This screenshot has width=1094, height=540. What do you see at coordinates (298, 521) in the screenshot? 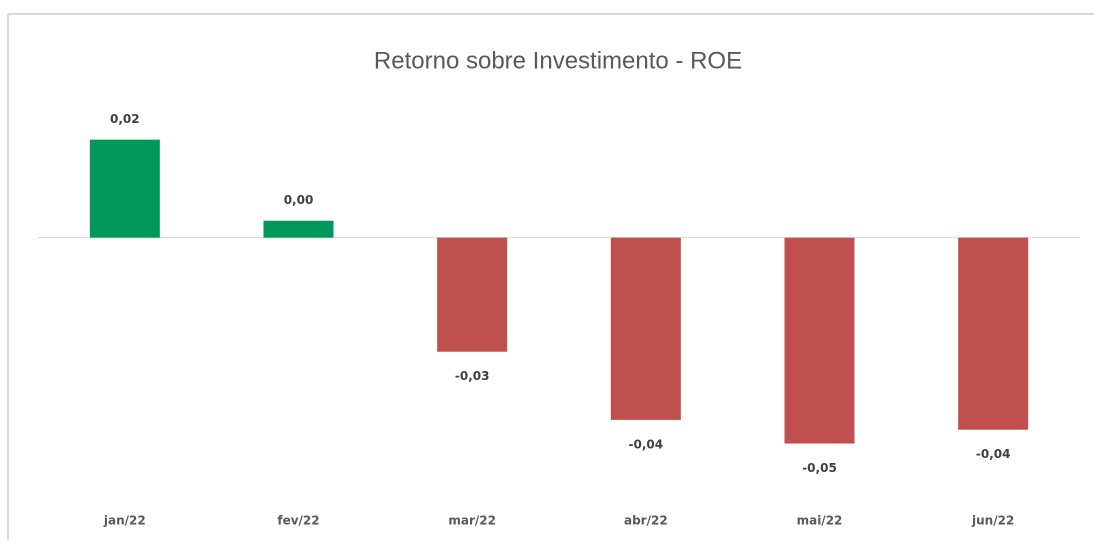
I see `x-tick-label: fev/22` at bounding box center [298, 521].